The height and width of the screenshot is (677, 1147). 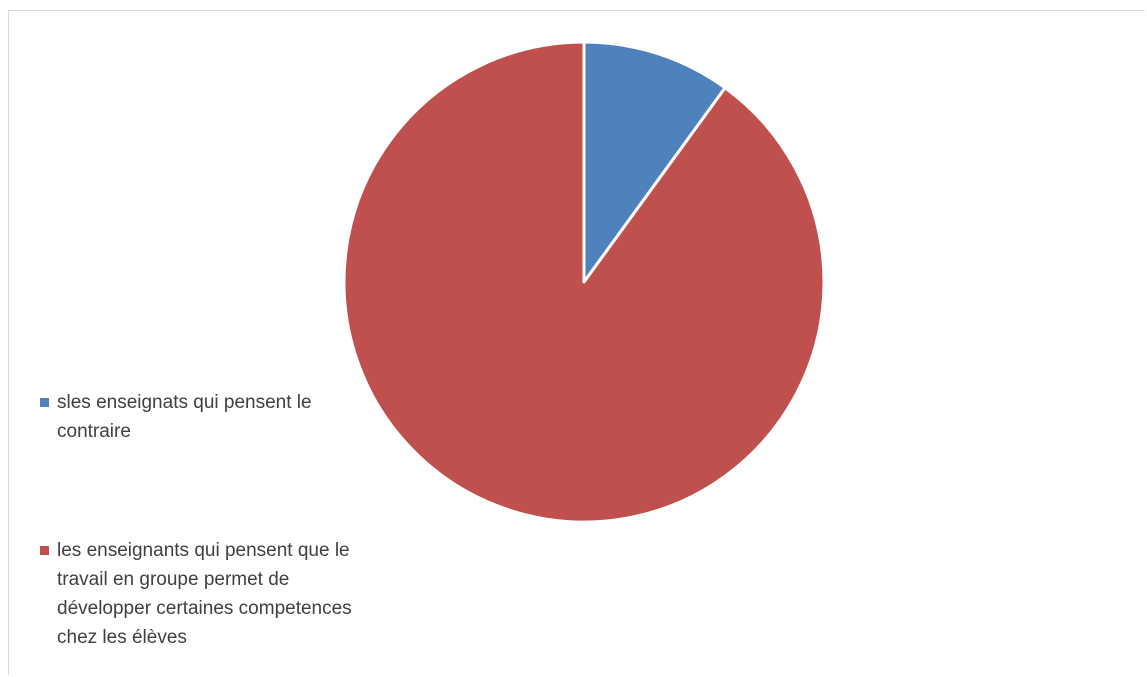 I want to click on legend-label-contraire: sles enseignats qui pensent le contraire, so click(x=184, y=417).